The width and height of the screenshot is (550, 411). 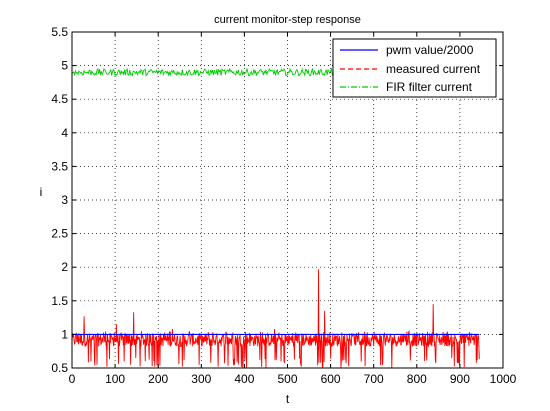 I want to click on y-axis-label: i, so click(x=41, y=192).